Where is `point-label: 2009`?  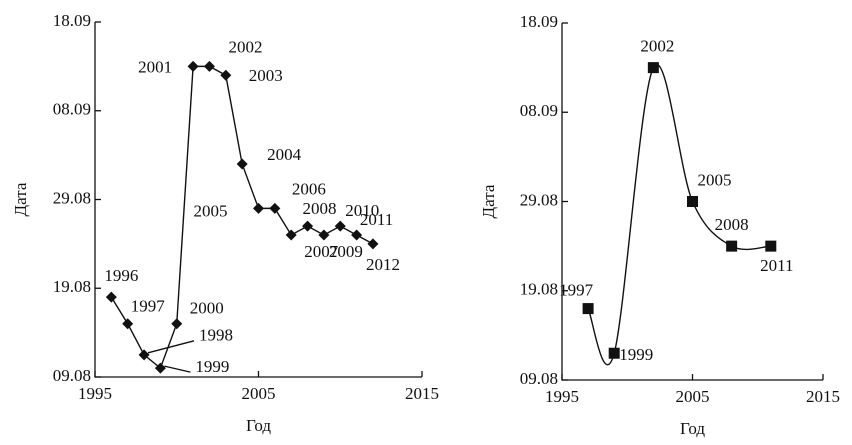 point-label: 2009 is located at coordinates (346, 251).